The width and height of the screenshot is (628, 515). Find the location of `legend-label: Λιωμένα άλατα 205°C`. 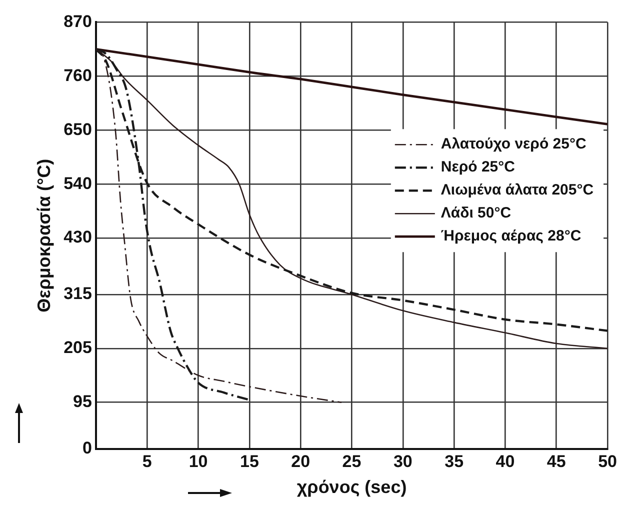

legend-label: Λιωμένα άλατα 205°C is located at coordinates (517, 190).